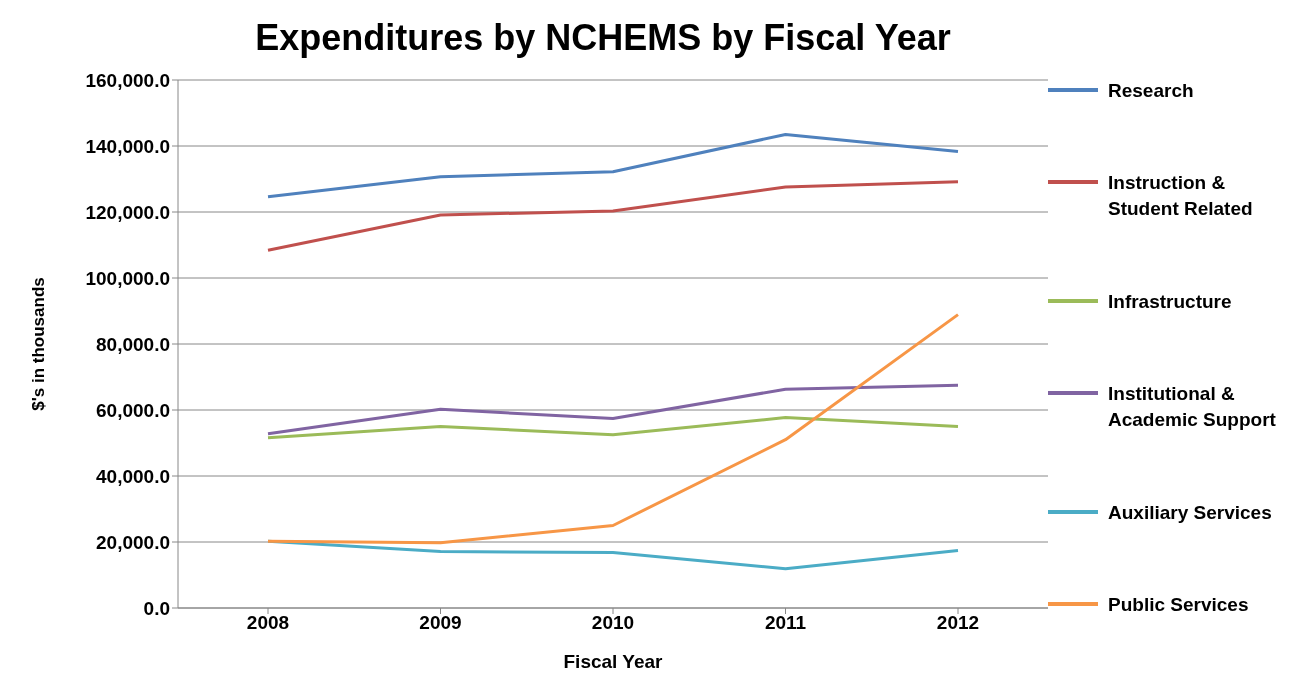  I want to click on y-tick-label: 80,000.0, so click(133, 344).